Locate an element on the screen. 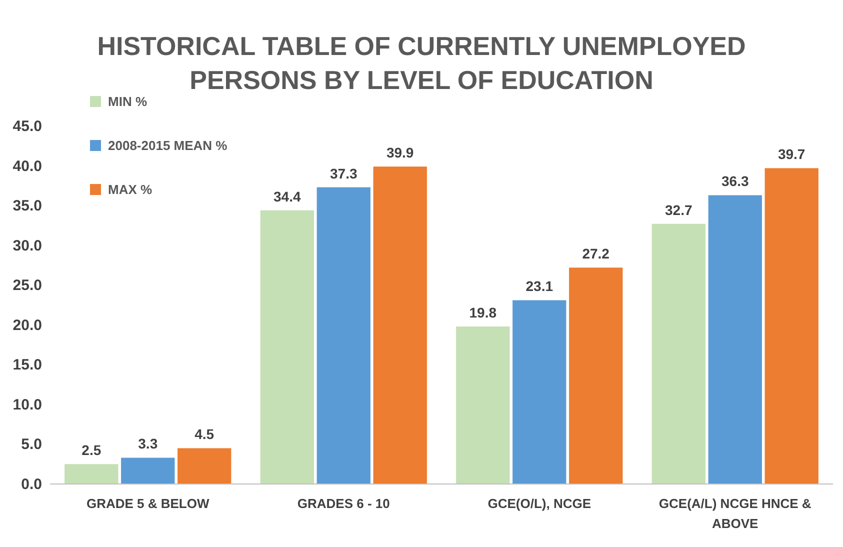  data-label: 27.2 is located at coordinates (596, 254).